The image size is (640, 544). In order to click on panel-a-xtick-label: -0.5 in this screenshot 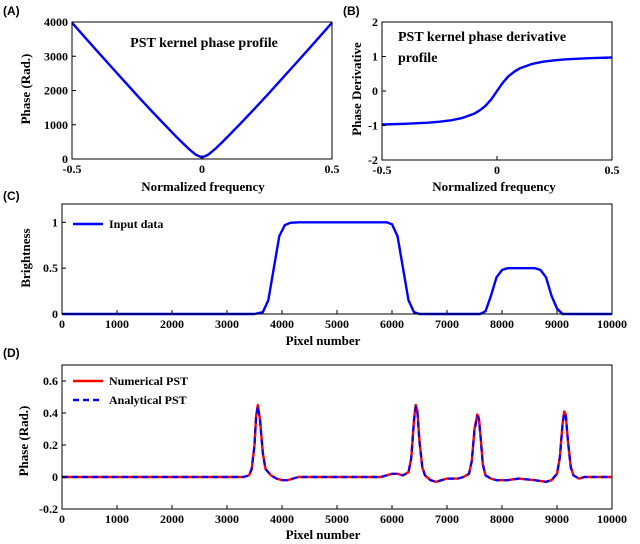, I will do `click(72, 169)`.